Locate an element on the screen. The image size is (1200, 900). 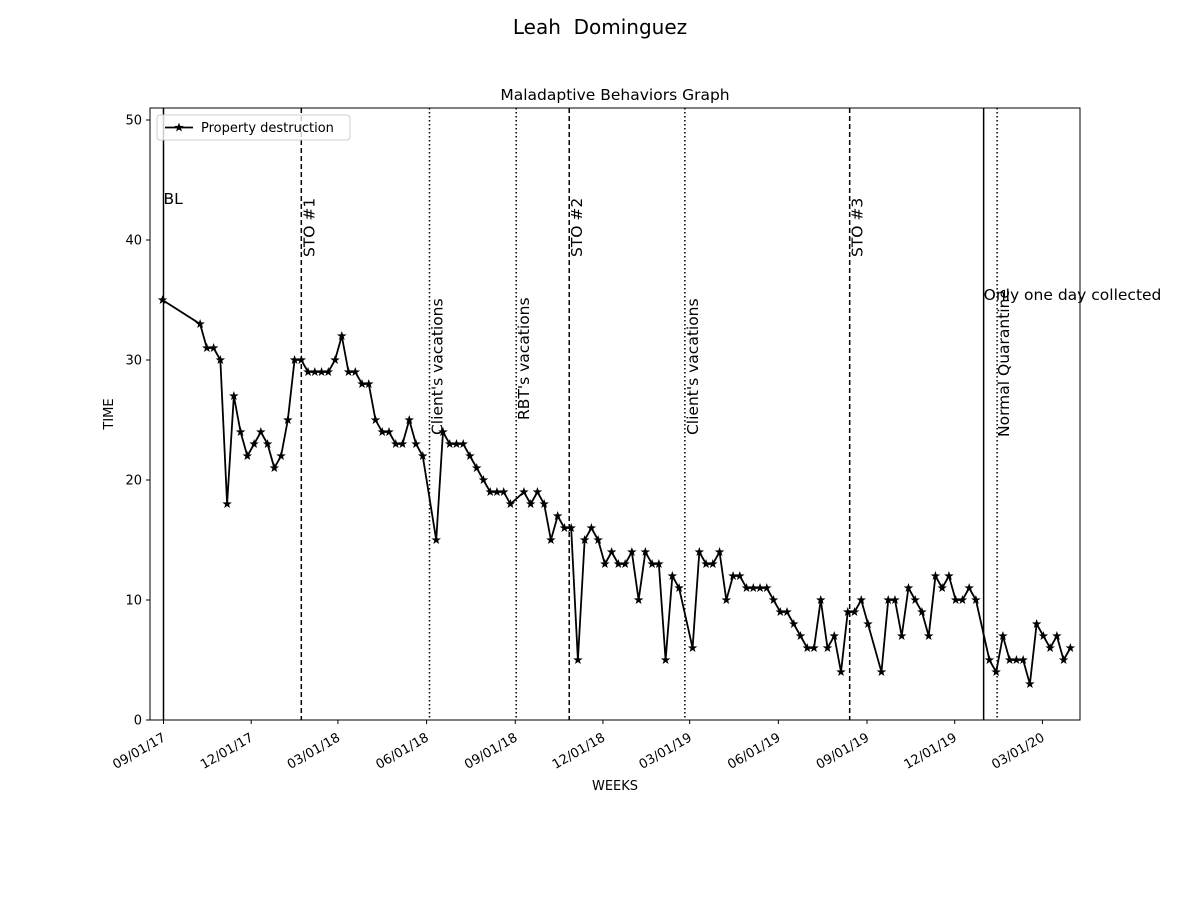
event-label: RBT's vacations is located at coordinates (524, 358).